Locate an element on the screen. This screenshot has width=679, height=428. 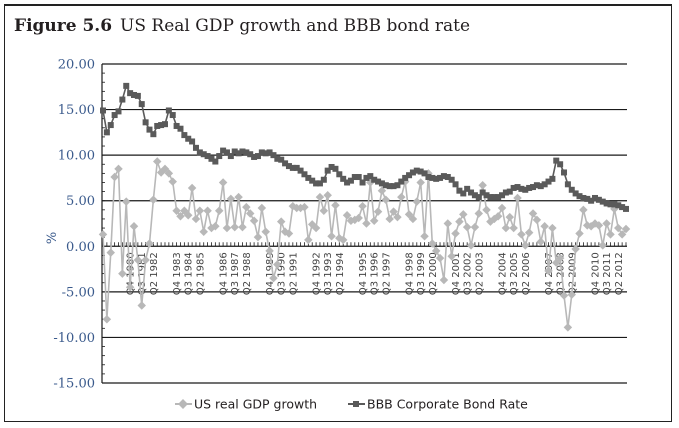
frame-top-border is located at coordinates (338, 5).